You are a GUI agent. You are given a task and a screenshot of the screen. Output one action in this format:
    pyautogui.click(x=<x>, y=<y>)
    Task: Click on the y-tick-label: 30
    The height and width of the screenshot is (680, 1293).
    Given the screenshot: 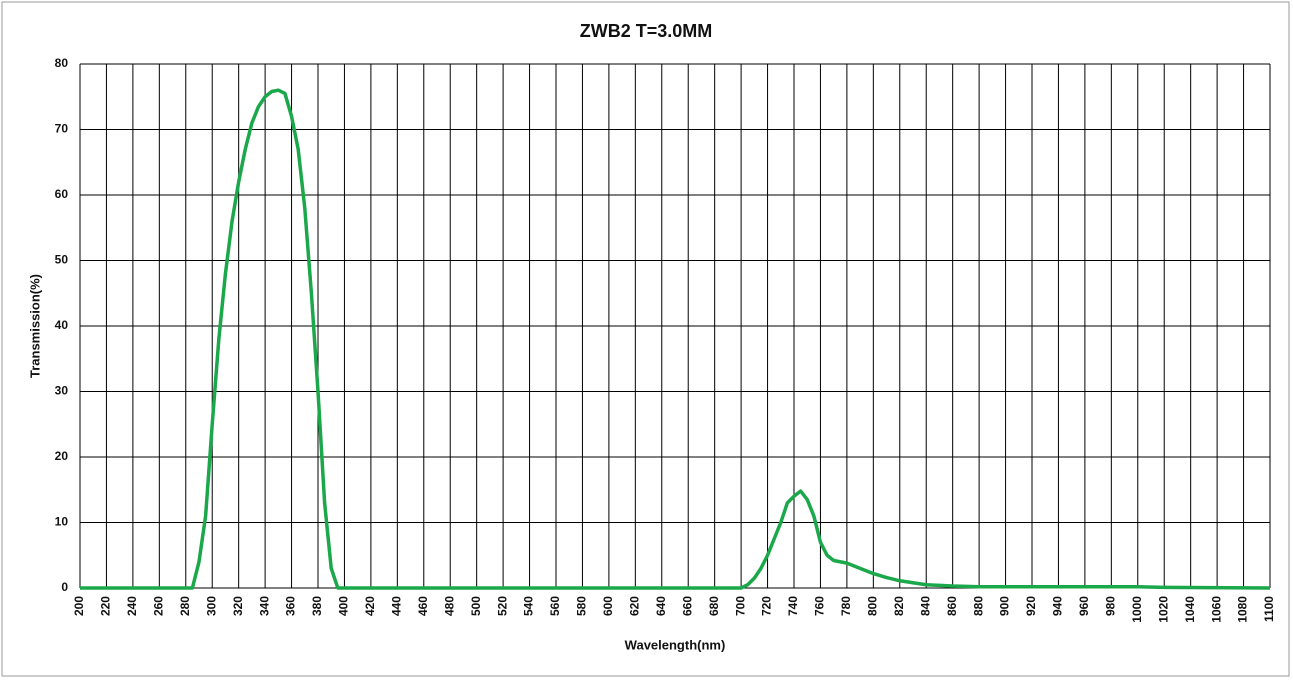 What is the action you would take?
    pyautogui.click(x=62, y=391)
    